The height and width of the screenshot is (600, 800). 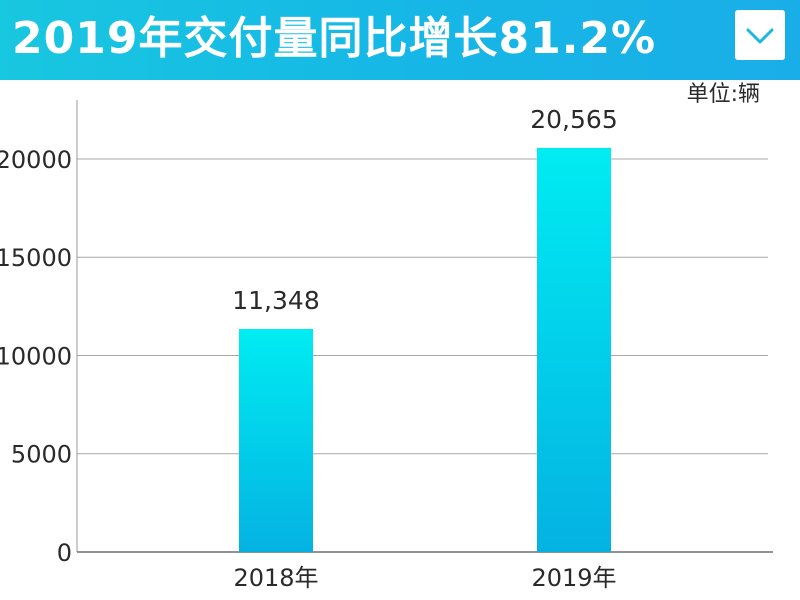 What do you see at coordinates (36, 160) in the screenshot?
I see `y-tick-label: 20000` at bounding box center [36, 160].